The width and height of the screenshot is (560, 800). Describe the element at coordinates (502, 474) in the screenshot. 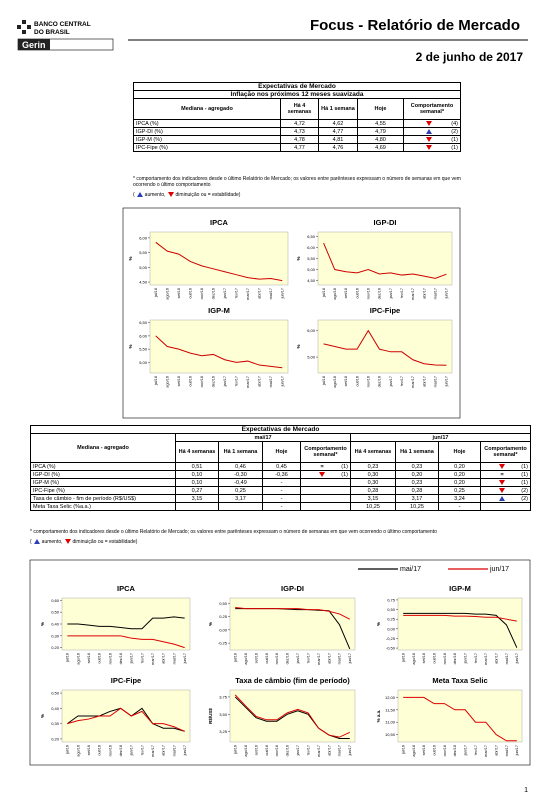

I see `trend-symbol: =` at that location.